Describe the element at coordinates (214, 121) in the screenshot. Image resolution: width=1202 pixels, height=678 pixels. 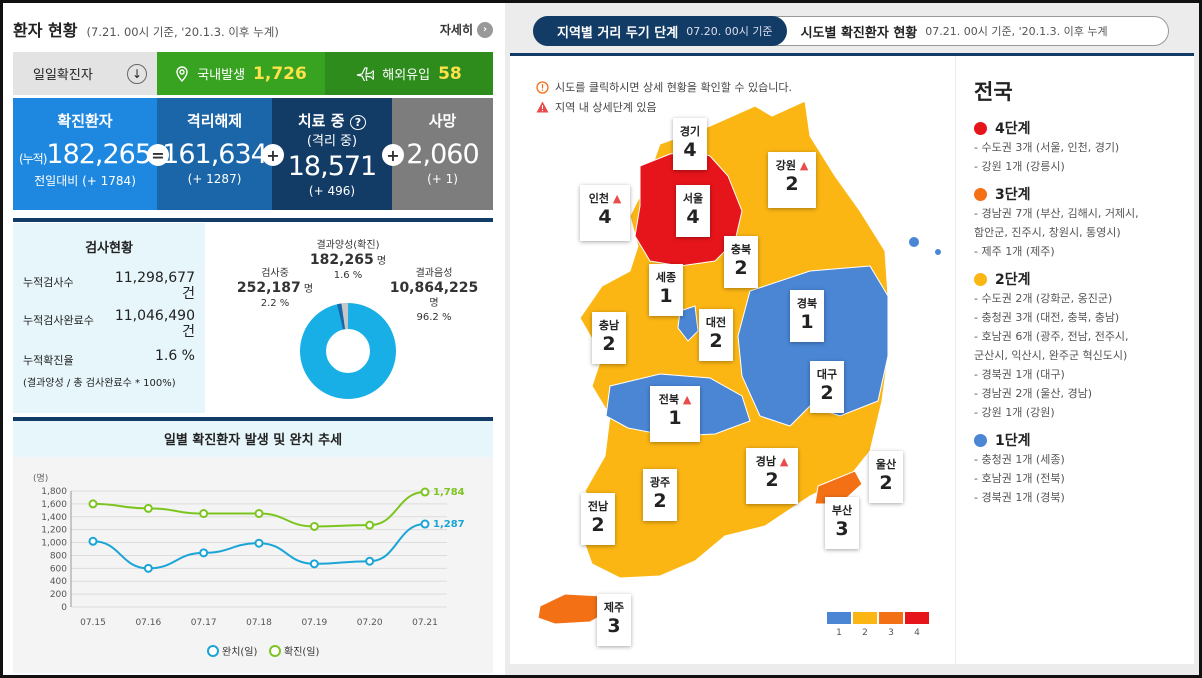
I see `released-title: 격리해제` at that location.